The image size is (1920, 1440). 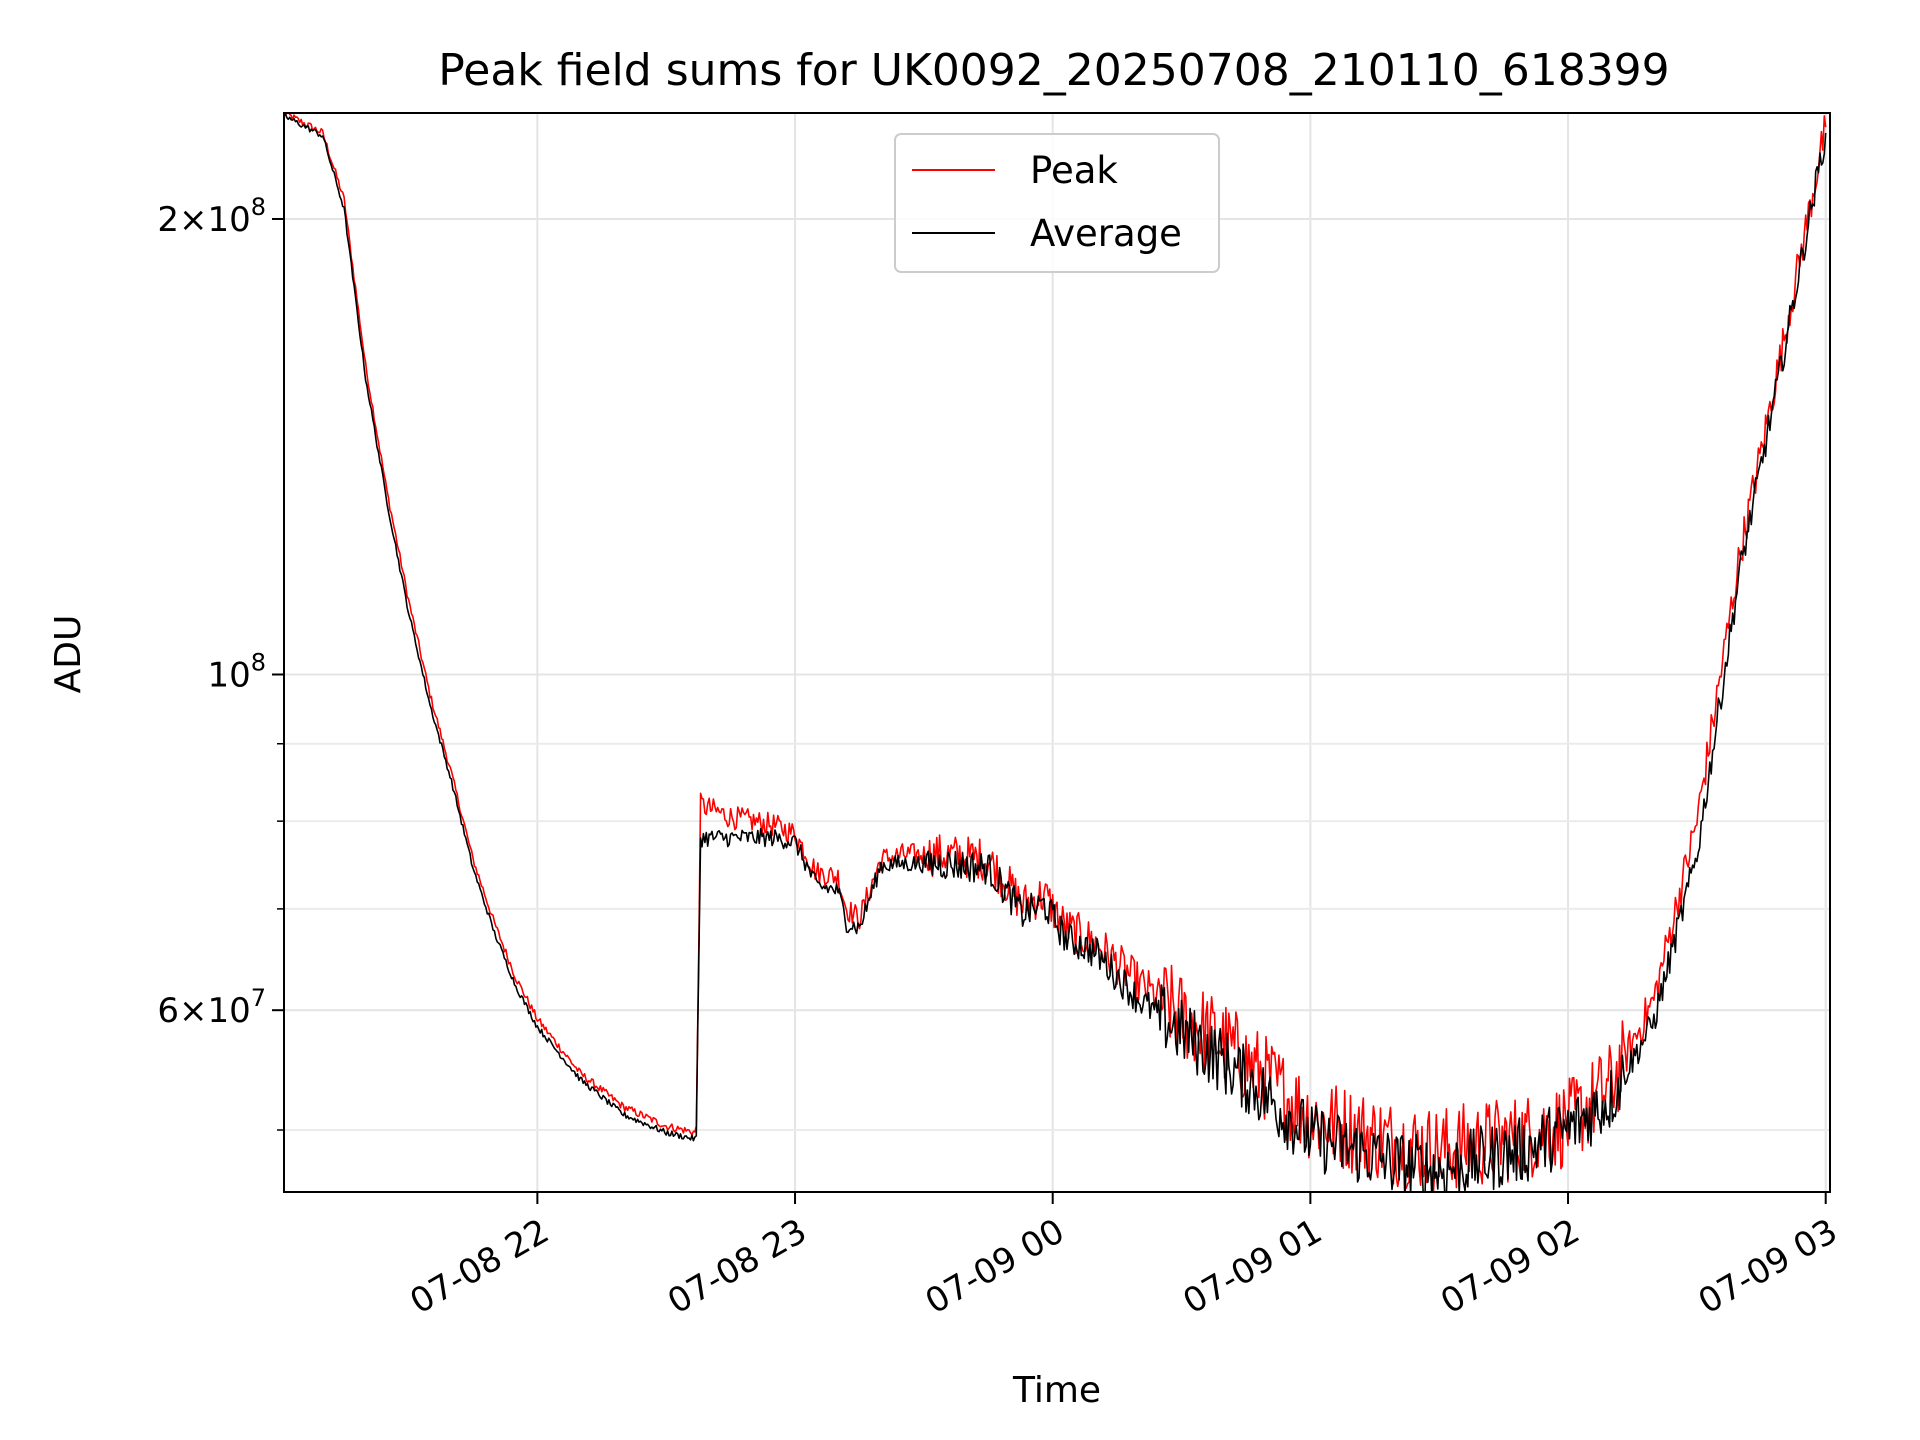 What do you see at coordinates (1106, 233) in the screenshot?
I see `legend-label-average: Average` at bounding box center [1106, 233].